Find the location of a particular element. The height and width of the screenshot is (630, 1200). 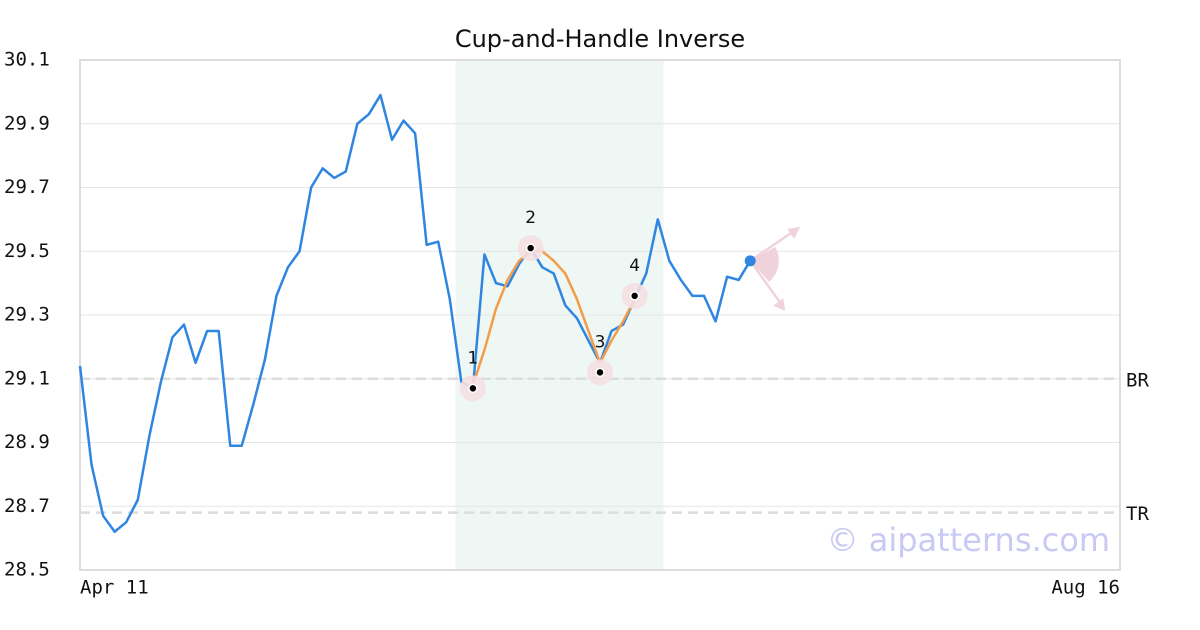

y-tick-label: 28.9 is located at coordinates (27, 442).